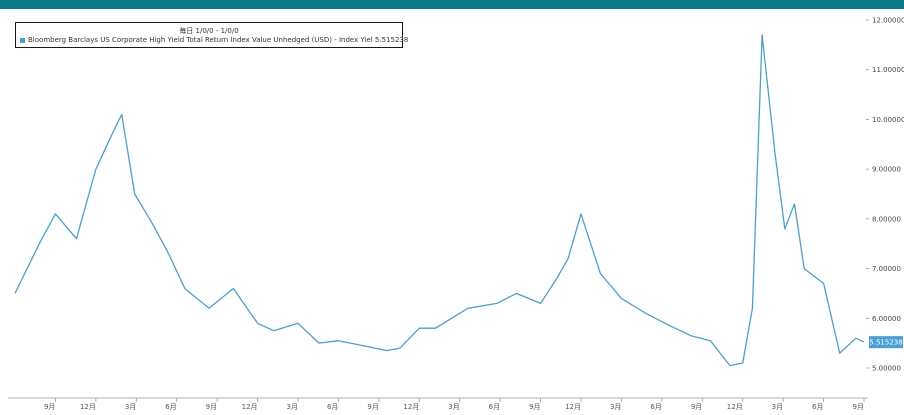 The image size is (904, 415). What do you see at coordinates (888, 70) in the screenshot?
I see `y-tick-label: 11.00000` at bounding box center [888, 70].